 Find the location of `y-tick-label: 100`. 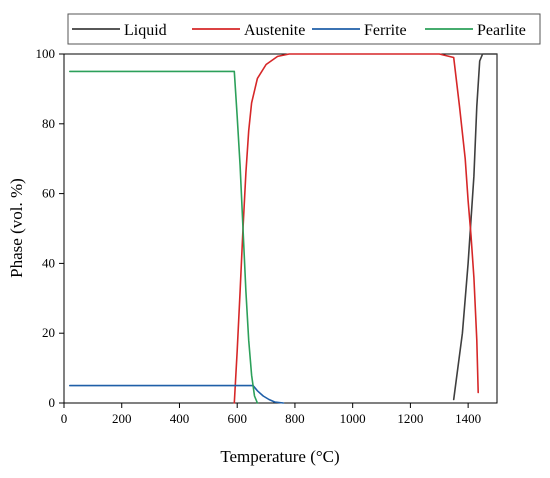

y-tick-label: 100 is located at coordinates (46, 53).